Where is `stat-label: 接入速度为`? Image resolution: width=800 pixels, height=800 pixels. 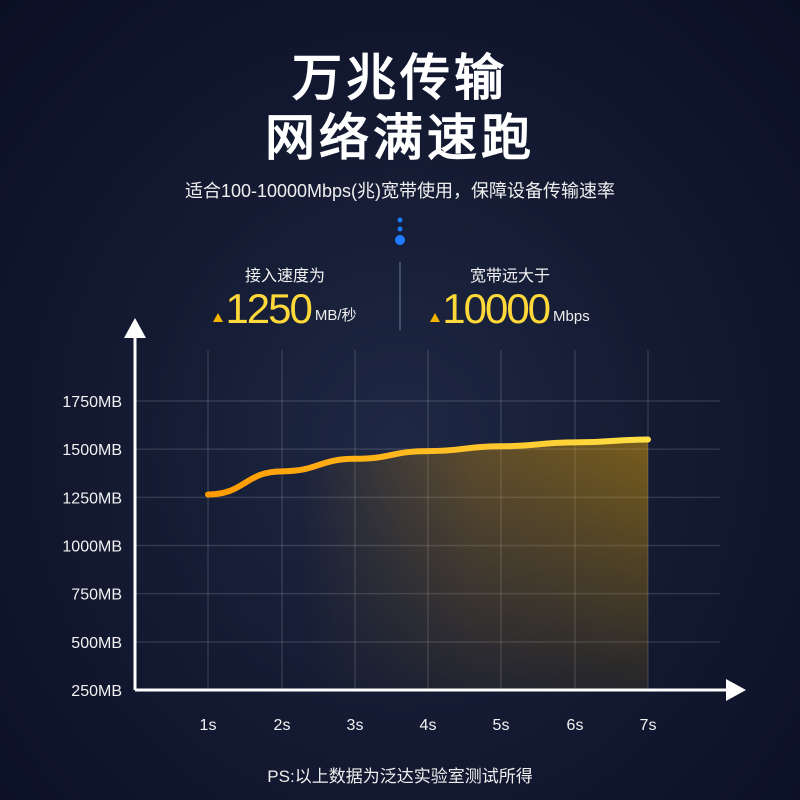
stat-label: 接入速度为 is located at coordinates (284, 276).